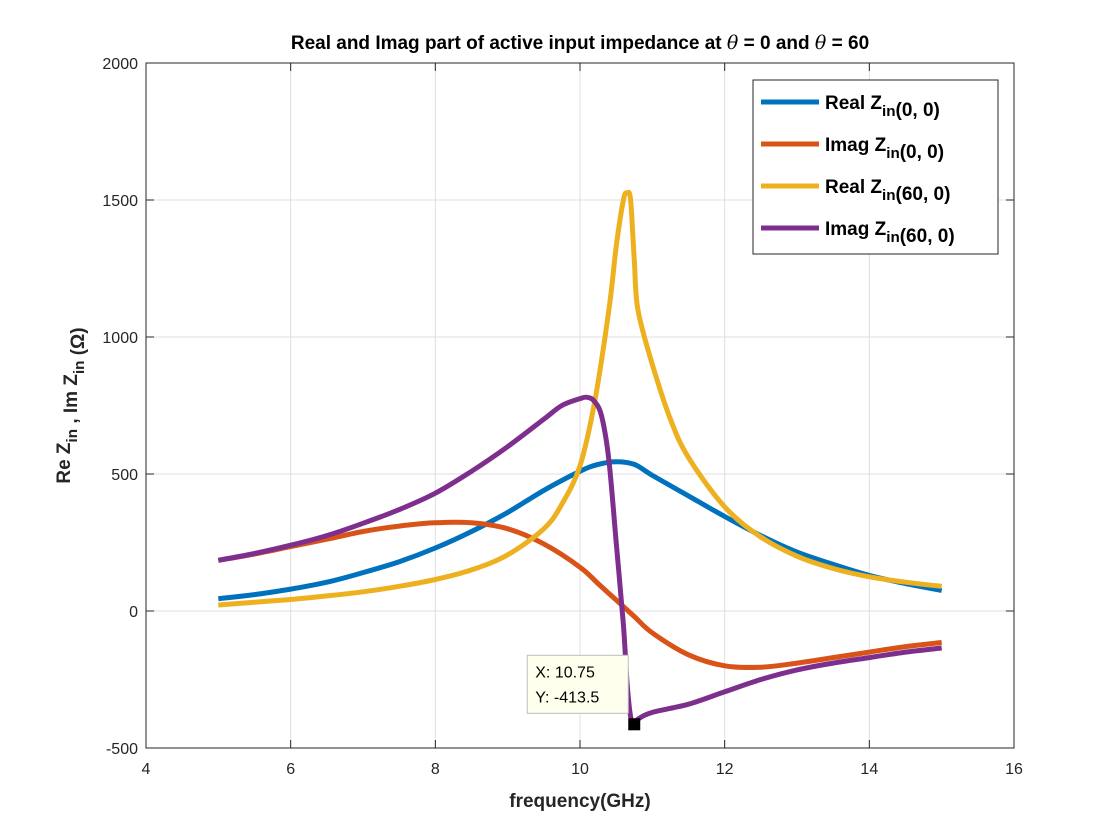 The height and width of the screenshot is (840, 1120). Describe the element at coordinates (565, 672) in the screenshot. I see `datatip-x-label: X: 10.75` at that location.